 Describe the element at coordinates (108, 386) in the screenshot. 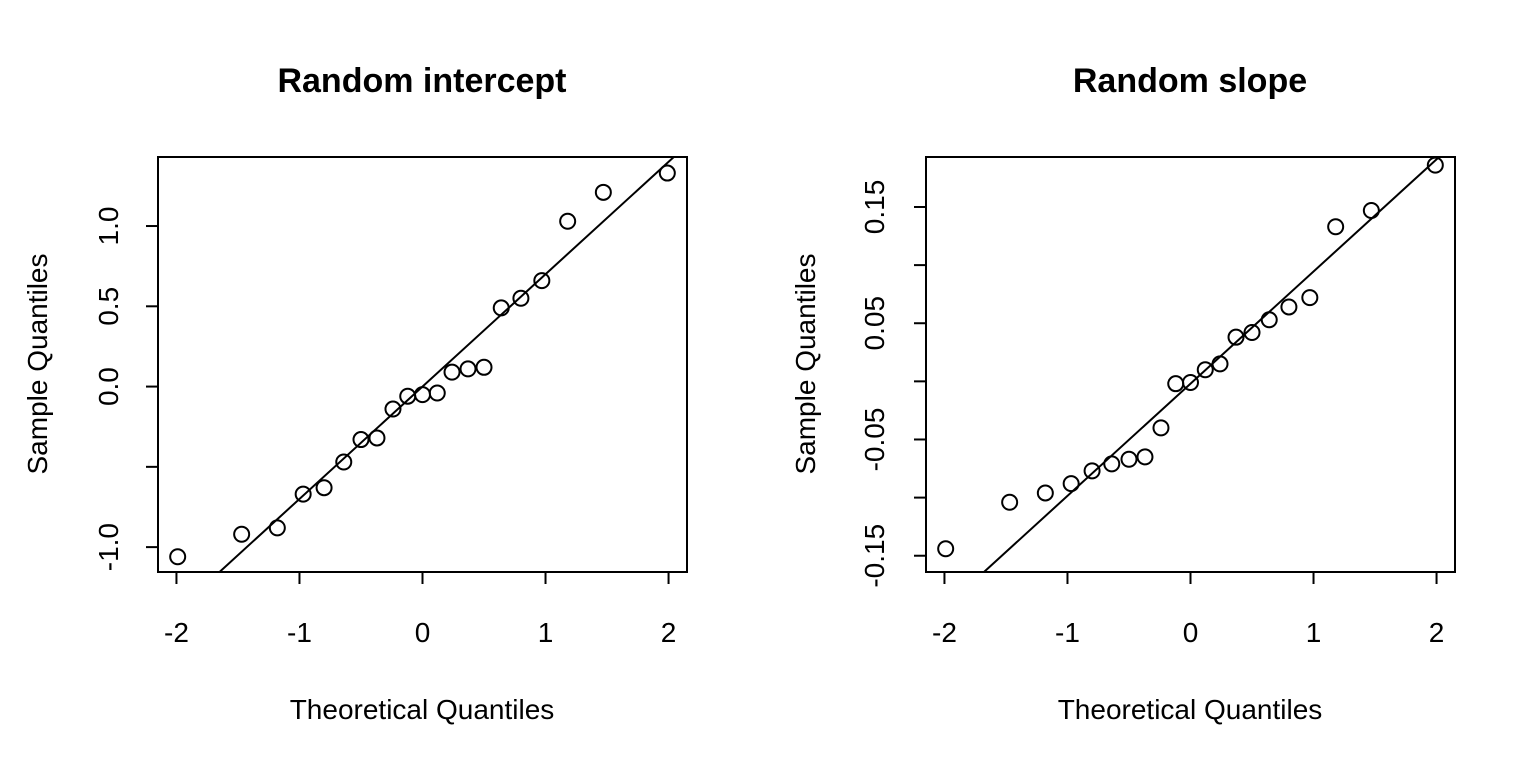

I see `y-tick-label: 0.0` at that location.